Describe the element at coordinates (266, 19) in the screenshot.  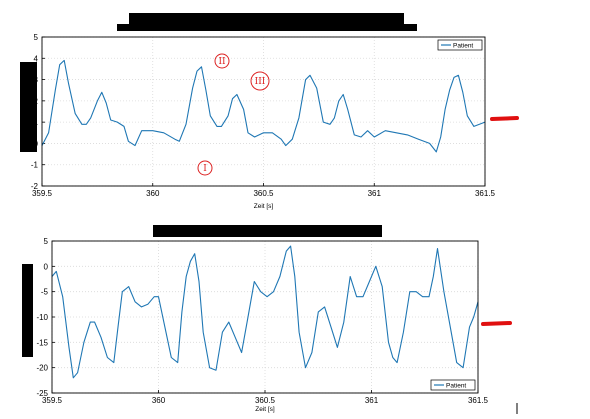
I see `redacted-title-bar-top` at that location.